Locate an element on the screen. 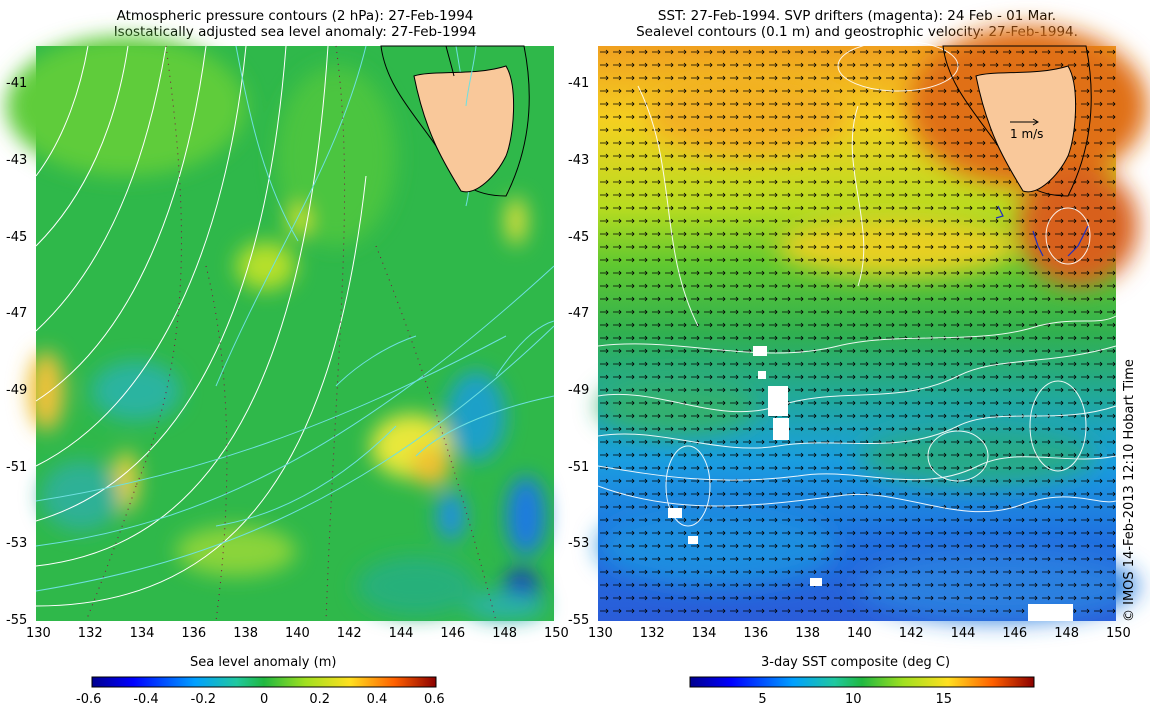 This screenshot has height=710, width=1150. left-x-tick: 130 is located at coordinates (38, 633).